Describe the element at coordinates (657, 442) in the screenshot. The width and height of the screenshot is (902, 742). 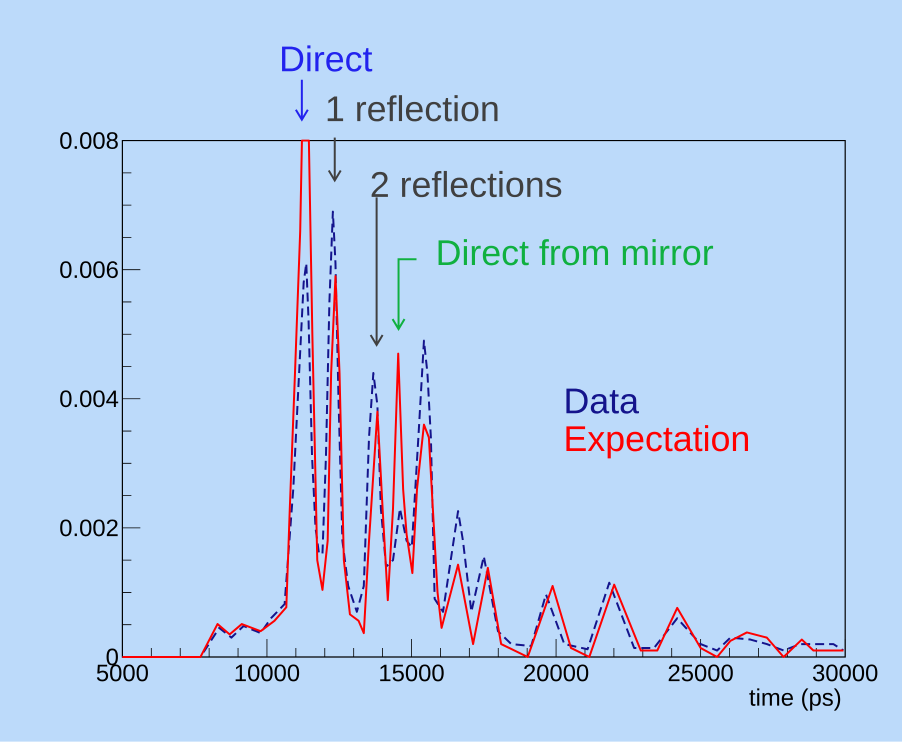
I see `text: Expectation` at that location.